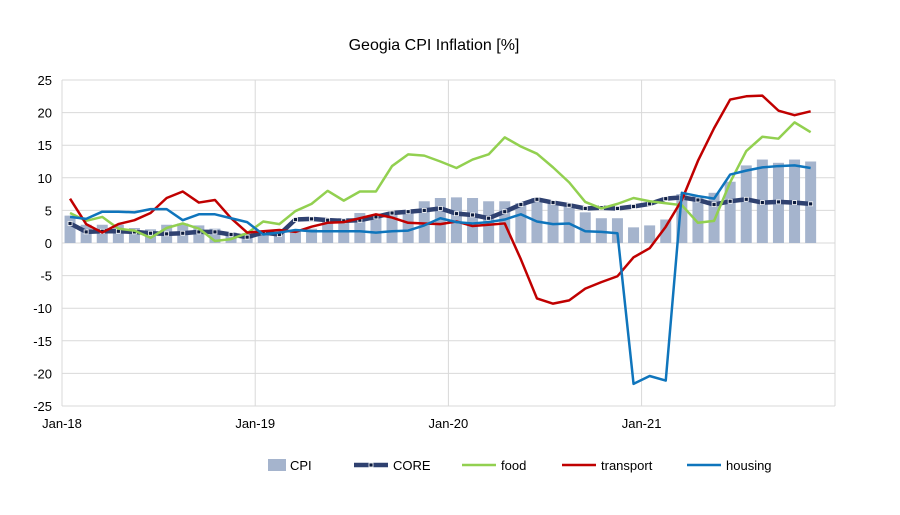  Describe the element at coordinates (42, 243) in the screenshot. I see `y-axis: -25 -20 -15 -10 -5 0 5 10 15 20 25` at that location.